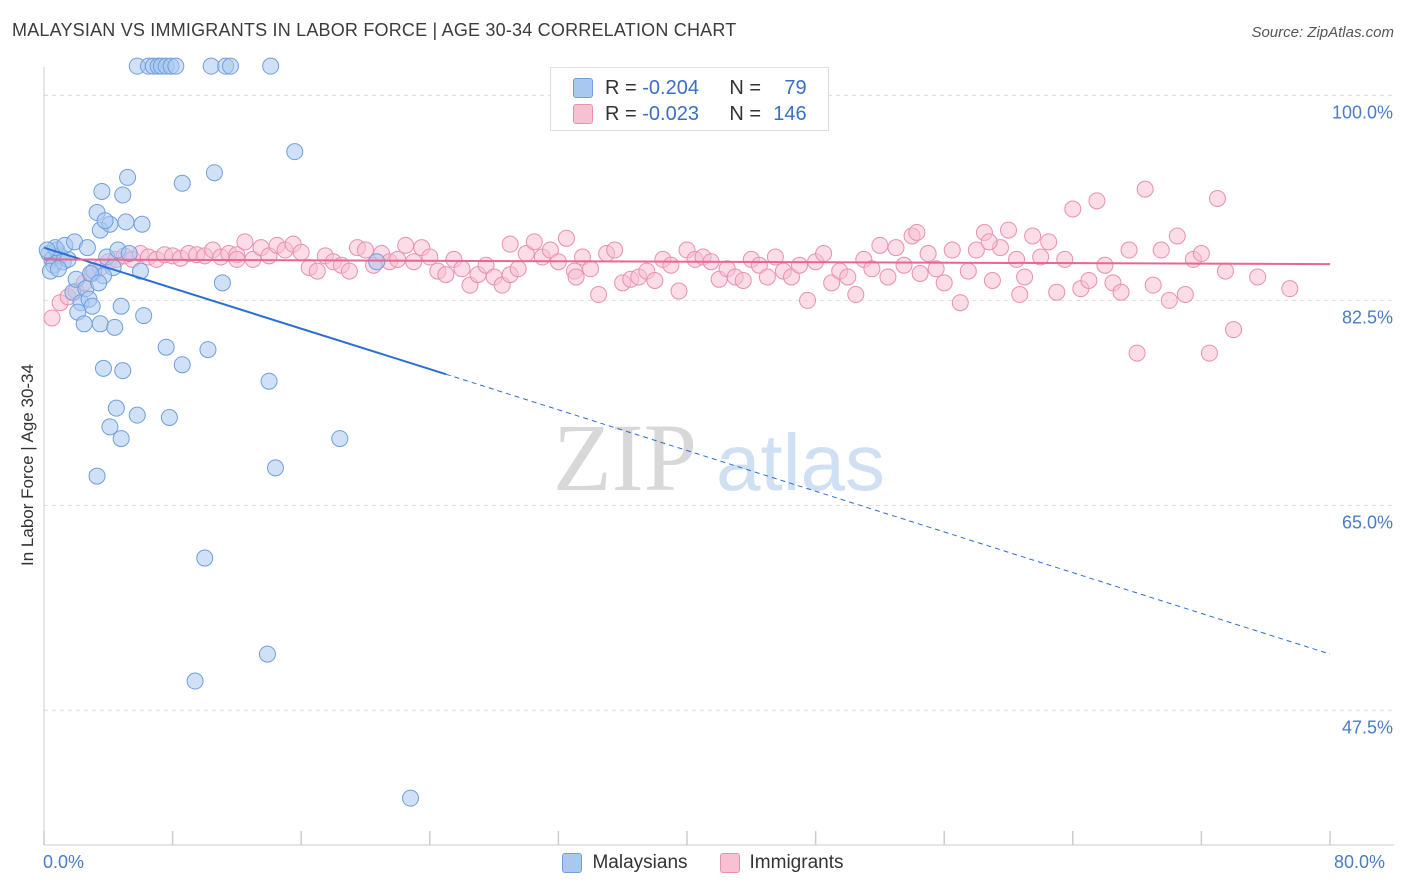  Describe the element at coordinates (781, 863) in the screenshot. I see `legend-item-immigrants: Immigrants` at that location.